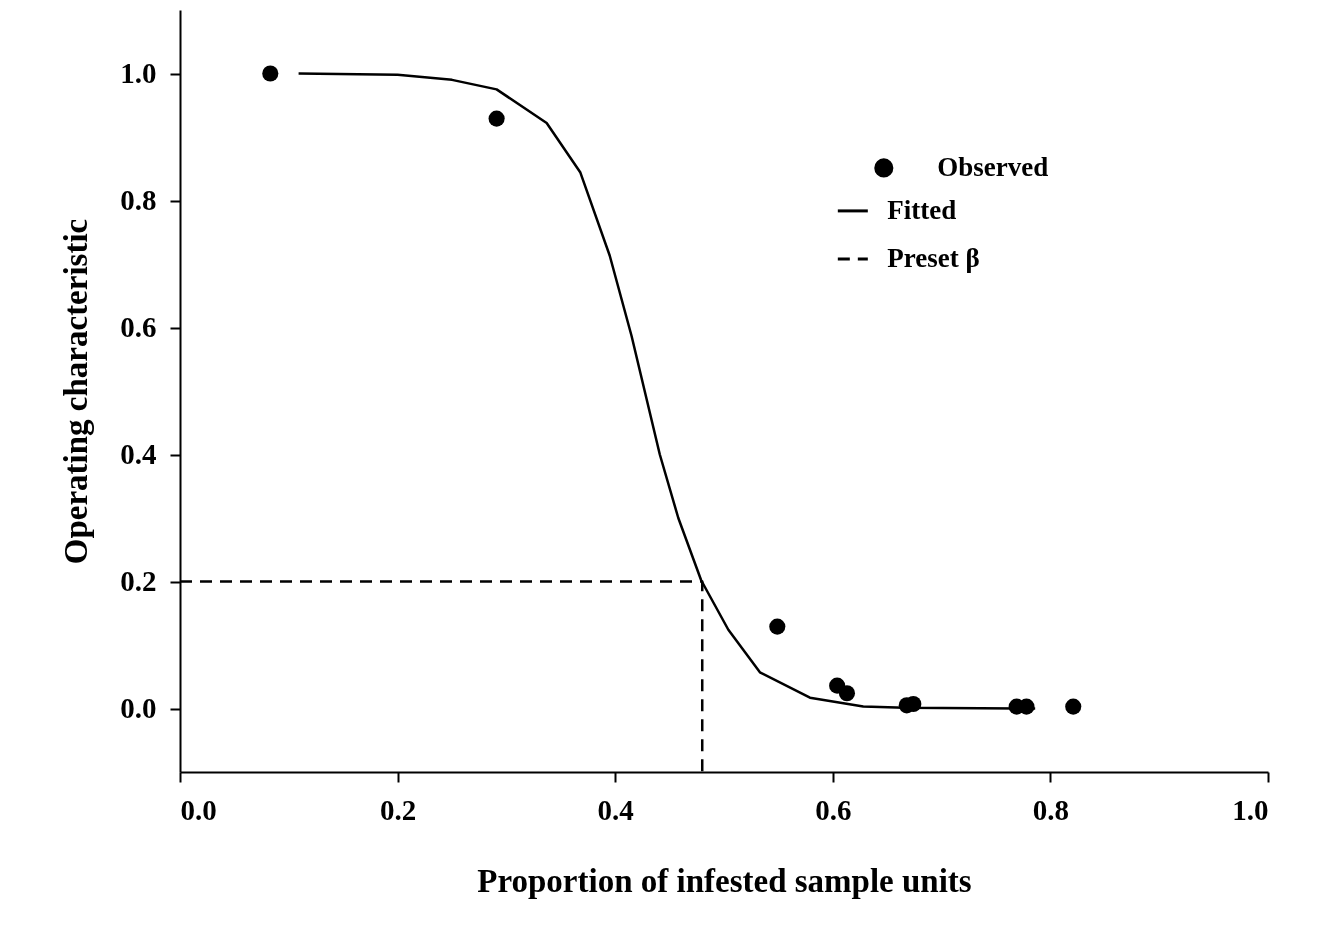 The height and width of the screenshot is (947, 1317). I want to click on x-tick-label: 0.6, so click(833, 809).